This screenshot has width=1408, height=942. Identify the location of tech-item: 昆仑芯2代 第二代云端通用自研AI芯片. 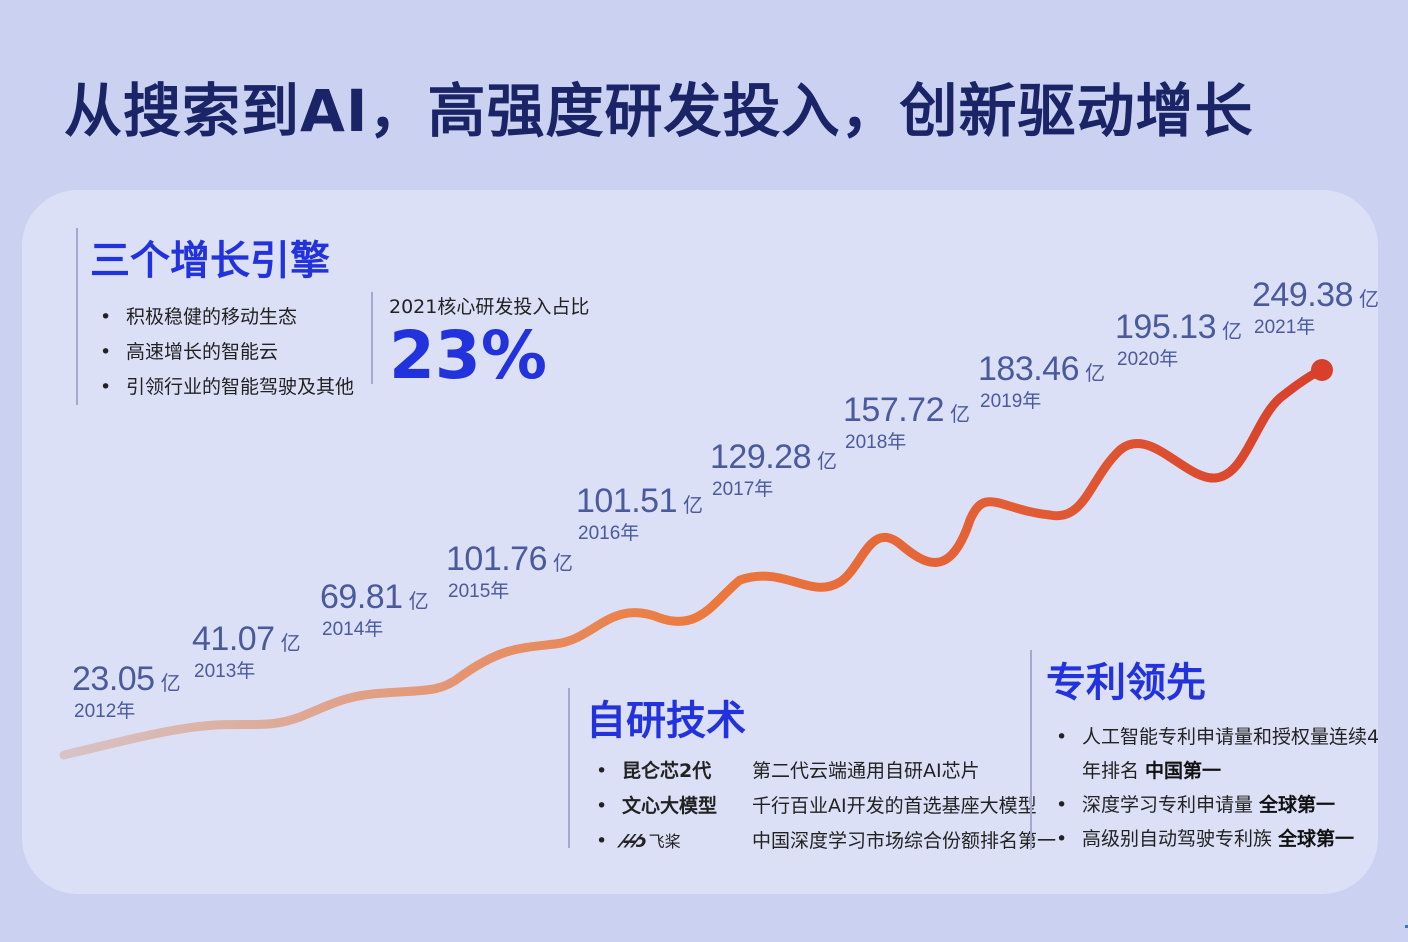
(821, 771).